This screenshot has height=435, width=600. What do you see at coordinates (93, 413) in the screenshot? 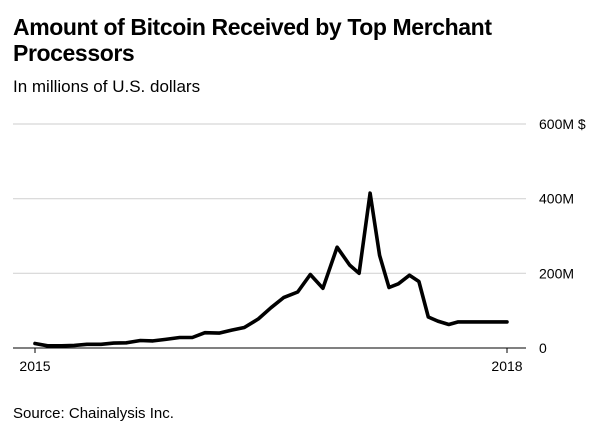
I see `source-note: Source: Chainalysis Inc.` at bounding box center [93, 413].